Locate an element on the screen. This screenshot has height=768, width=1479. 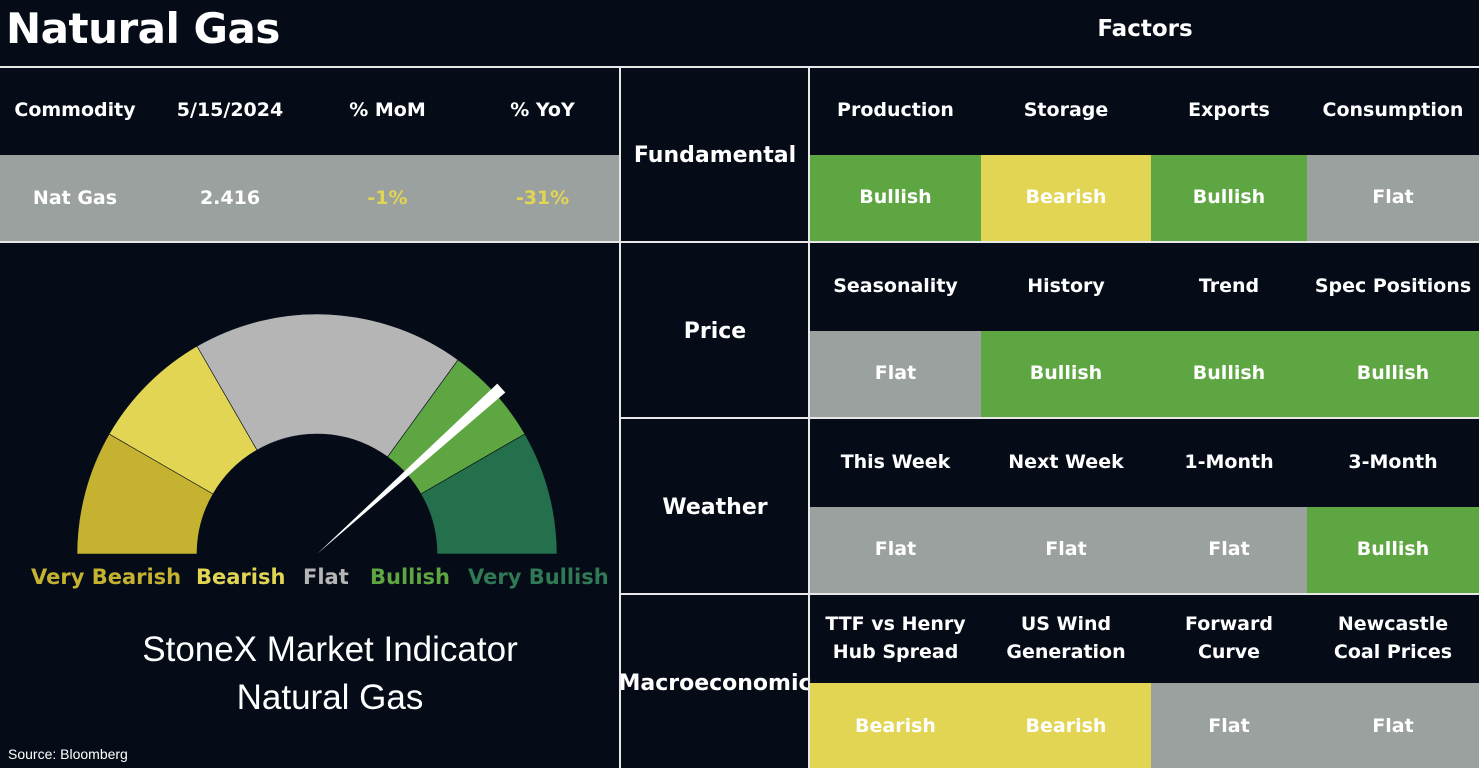
commodity-row-background is located at coordinates (310, 198).